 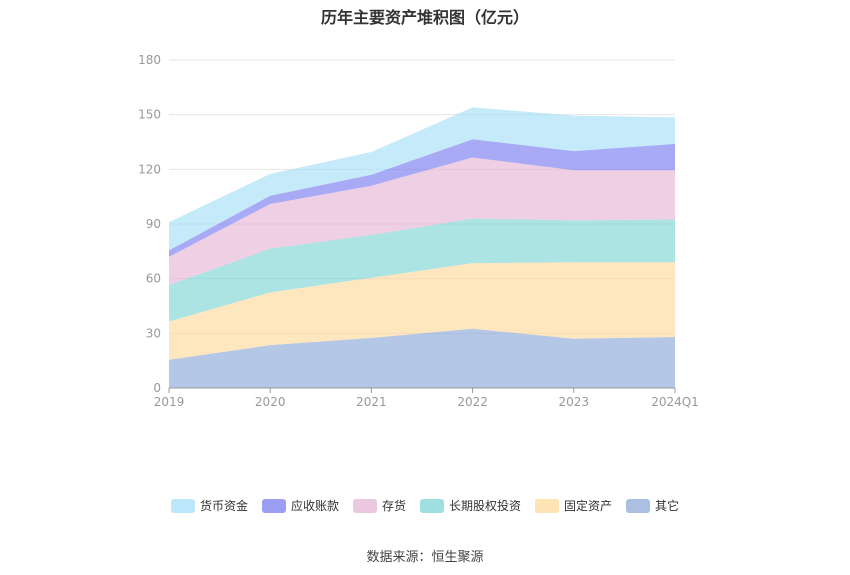 I want to click on x-tick-label: 2022, so click(x=472, y=402).